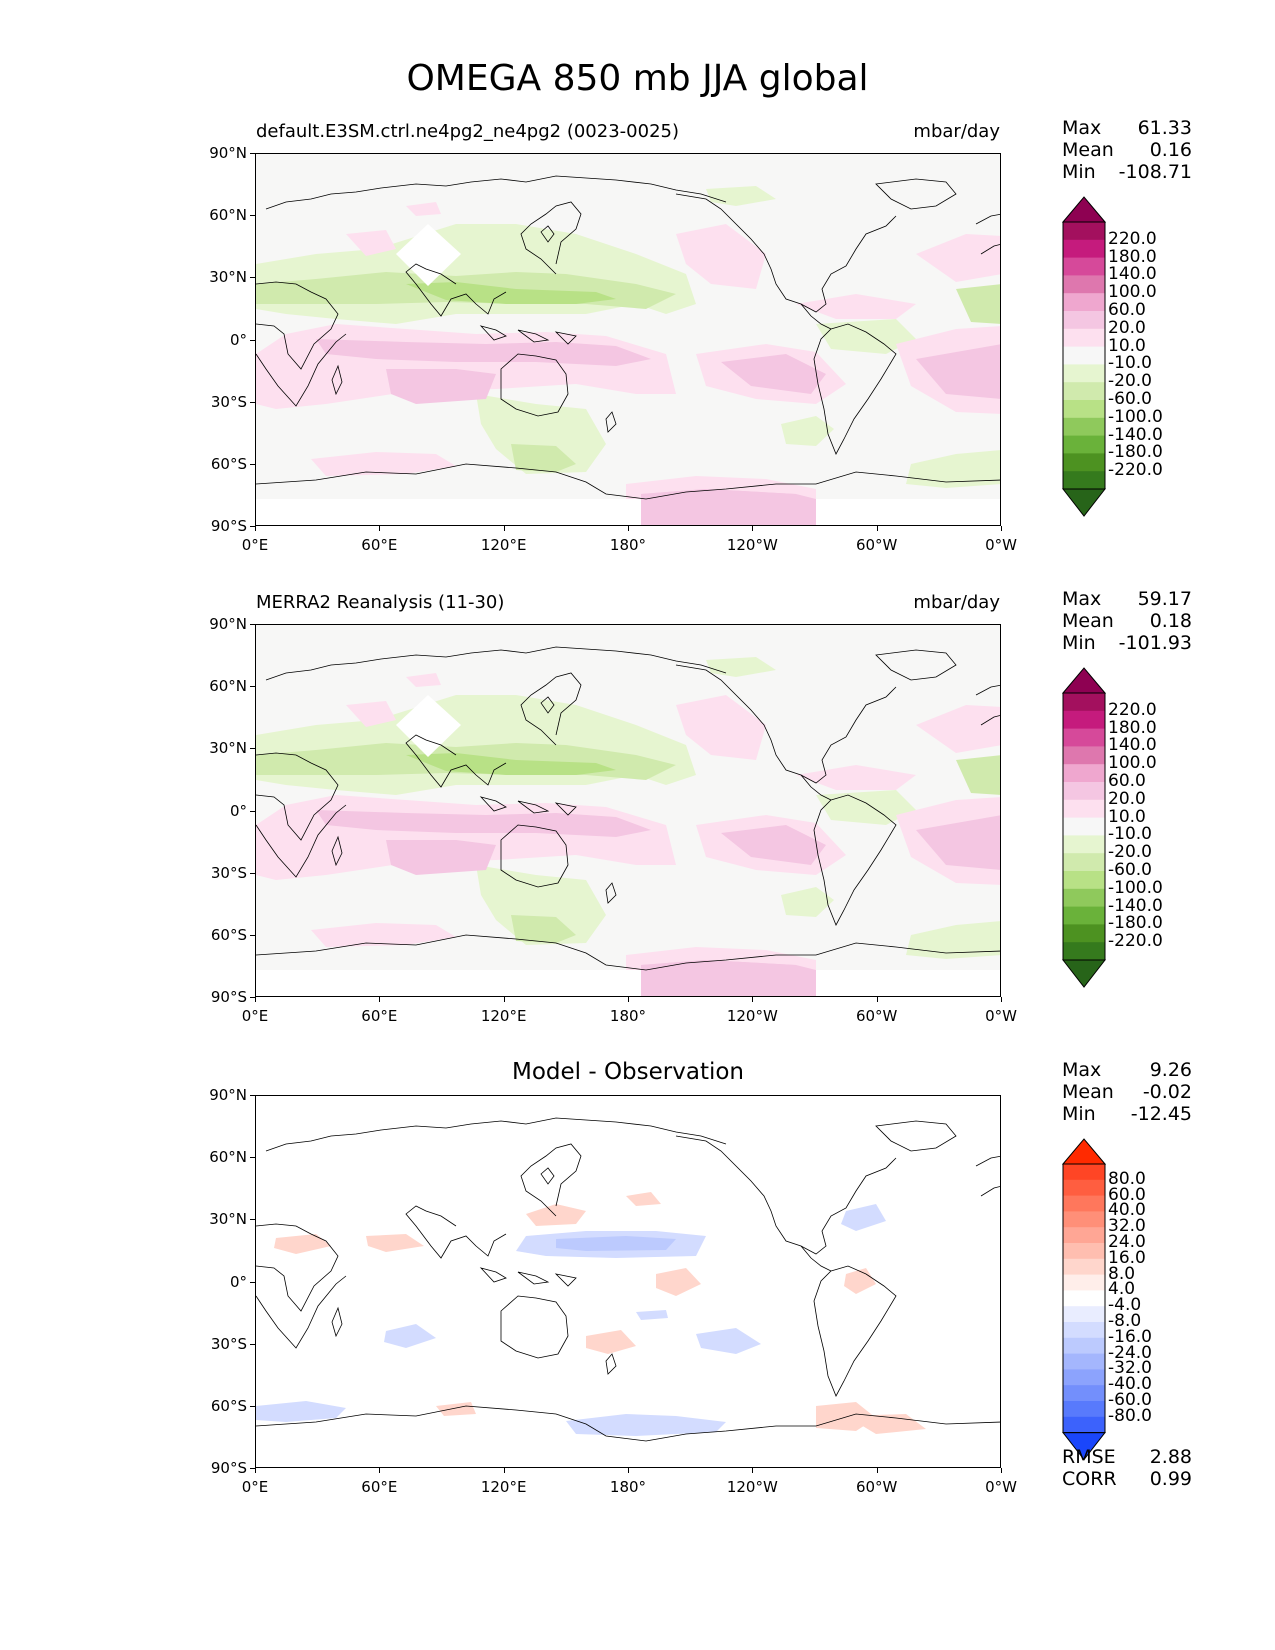  What do you see at coordinates (1132, 256) in the screenshot?
I see `colorbar-tick-label: 180.0` at bounding box center [1132, 256].